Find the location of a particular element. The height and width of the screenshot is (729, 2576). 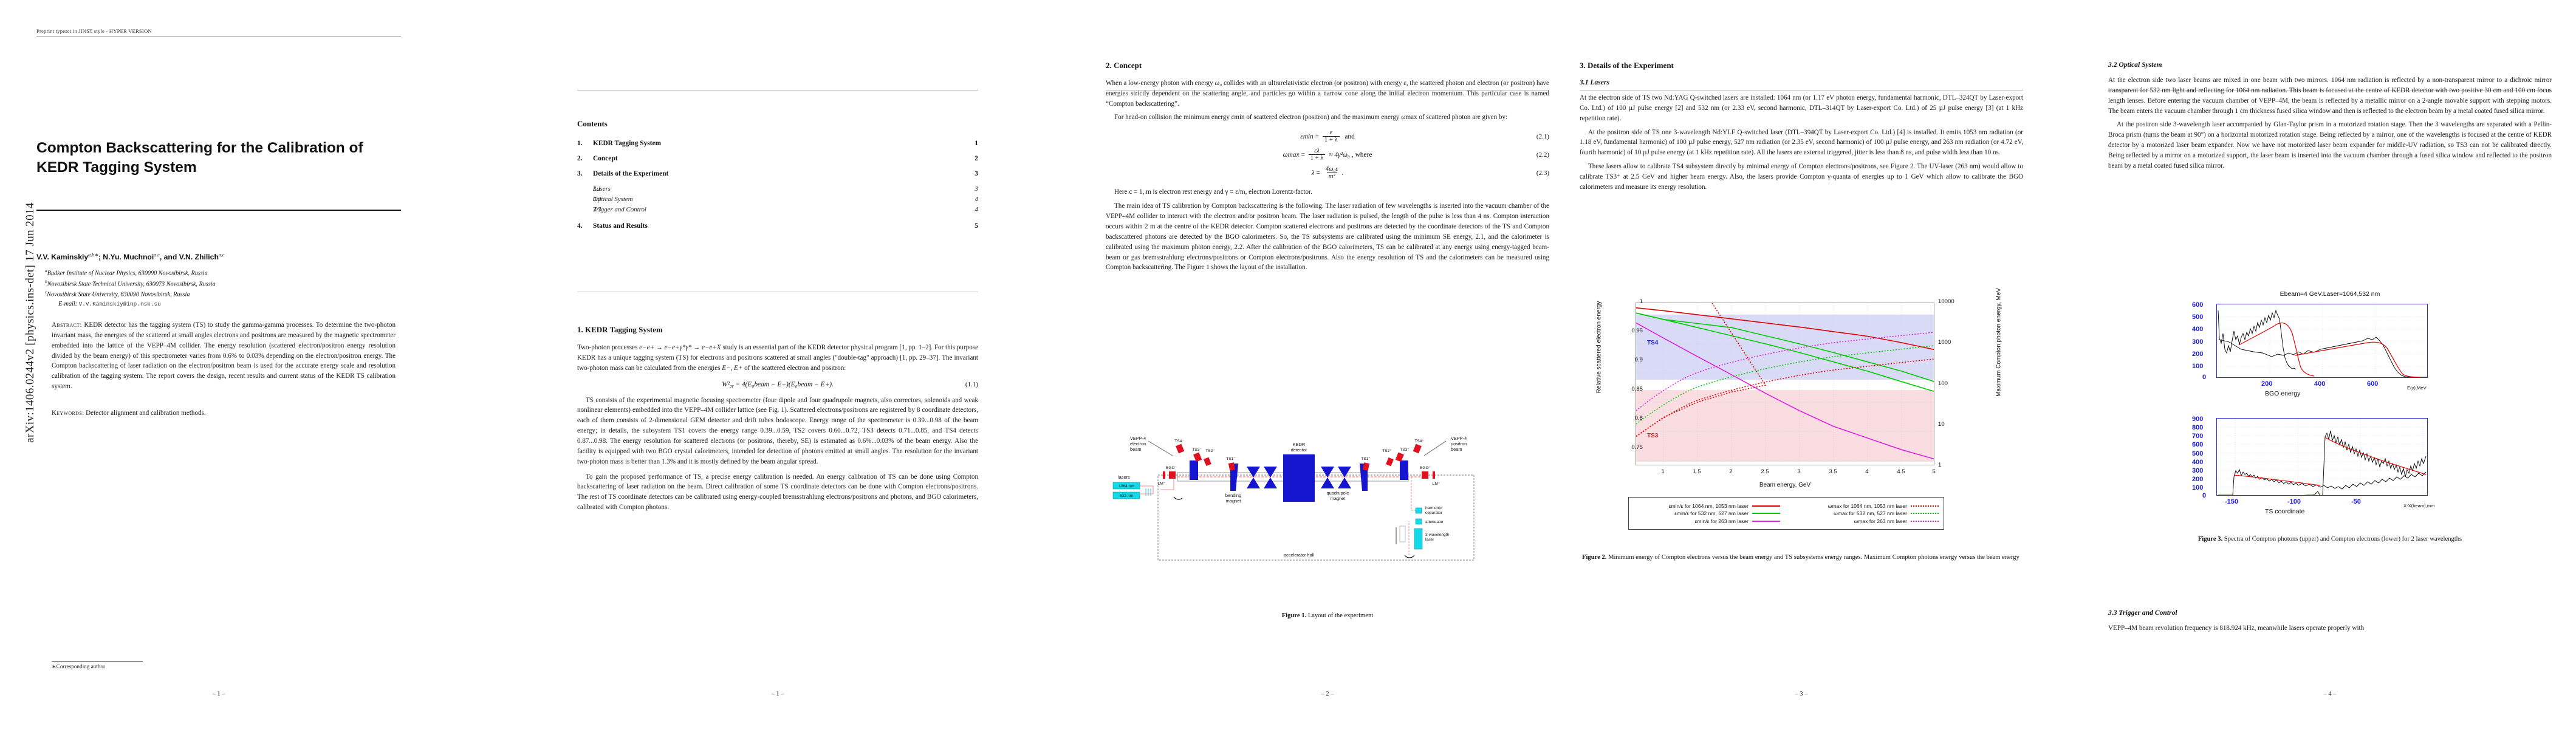

fig3l-xtick-m50: -50 is located at coordinates (2356, 502).